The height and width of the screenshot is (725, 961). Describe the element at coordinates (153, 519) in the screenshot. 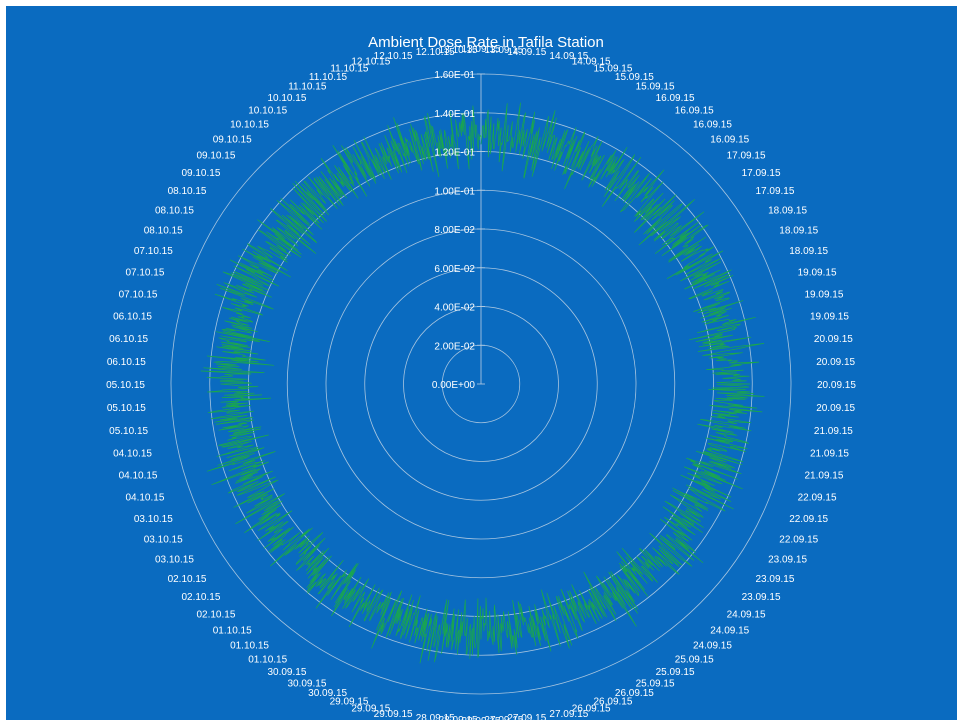

I see `angular-tick-label: 03.10.15` at that location.